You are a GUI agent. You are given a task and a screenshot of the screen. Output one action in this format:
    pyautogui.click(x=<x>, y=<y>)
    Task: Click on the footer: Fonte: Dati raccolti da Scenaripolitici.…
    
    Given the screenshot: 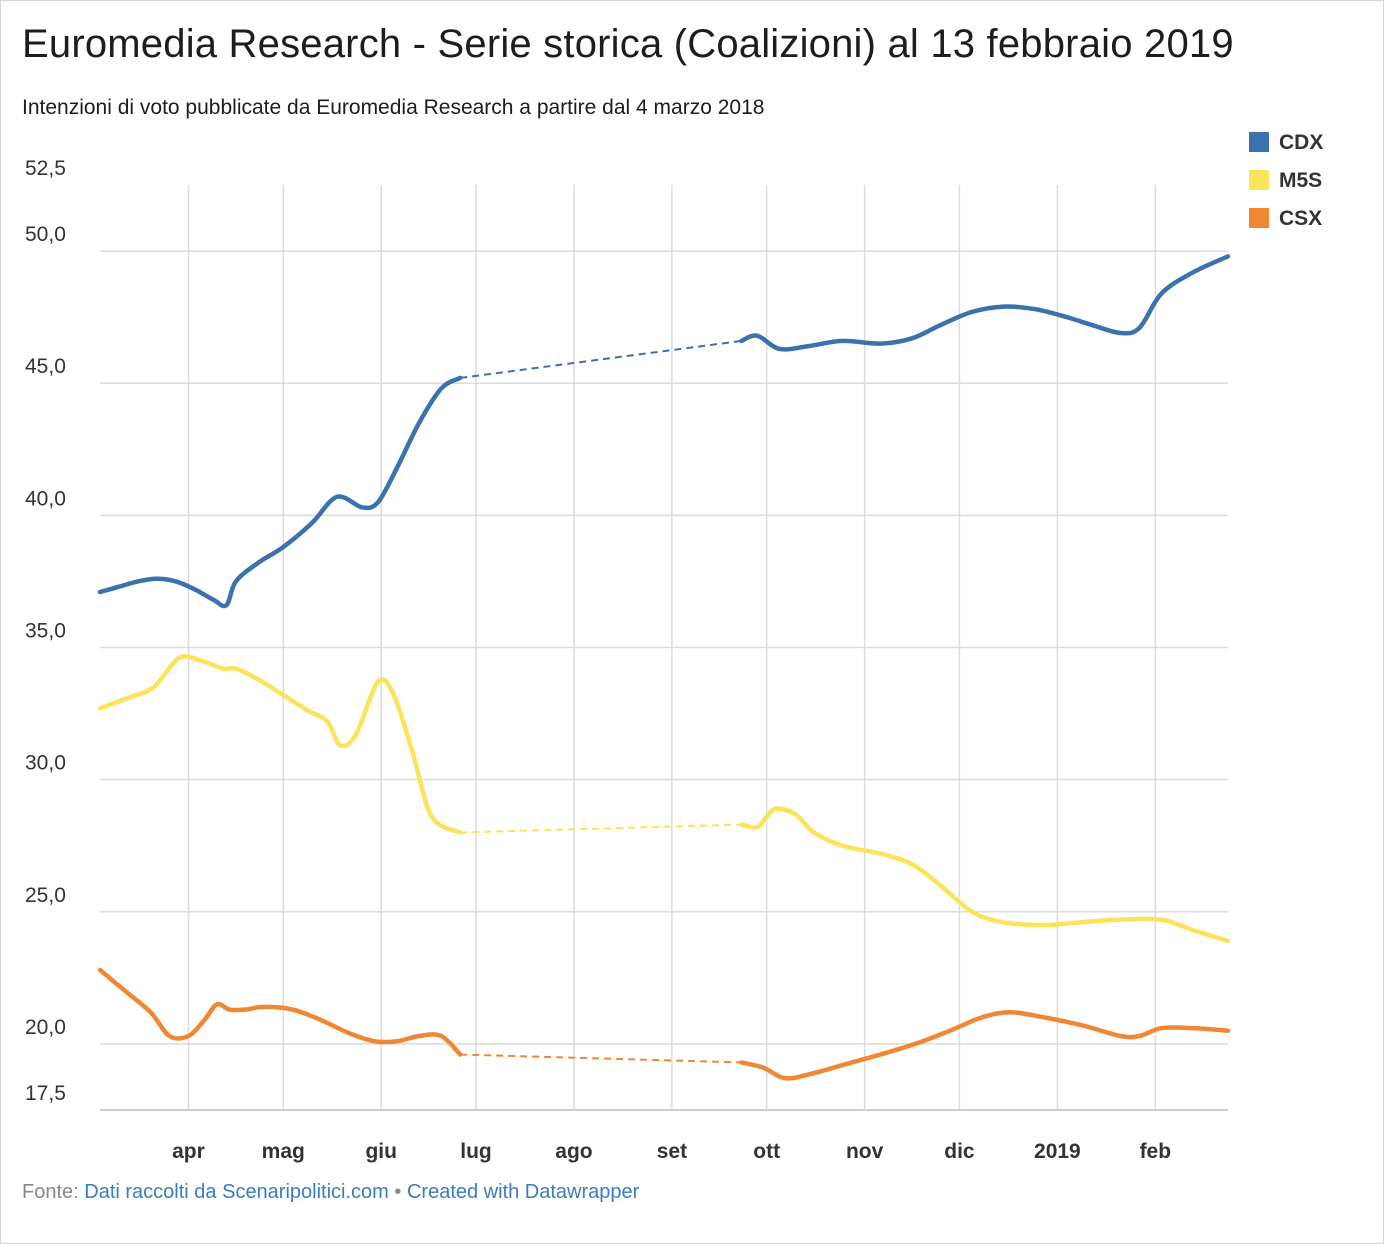 What is the action you would take?
    pyautogui.click(x=330, y=1192)
    